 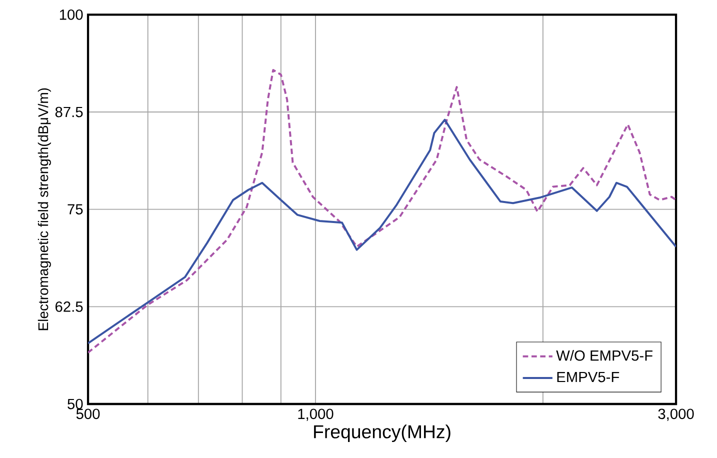 I want to click on y-tick-label: 100, so click(x=71, y=14).